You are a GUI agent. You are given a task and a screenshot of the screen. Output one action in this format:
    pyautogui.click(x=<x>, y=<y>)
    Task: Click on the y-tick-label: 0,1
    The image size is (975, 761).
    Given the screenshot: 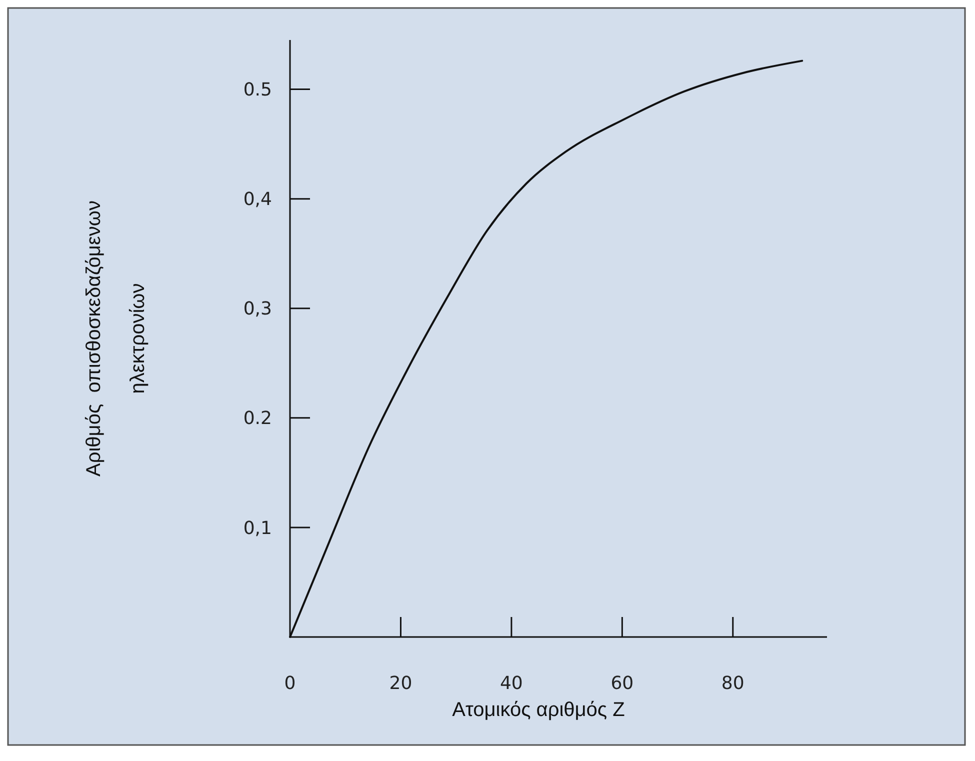 What is the action you would take?
    pyautogui.click(x=257, y=528)
    